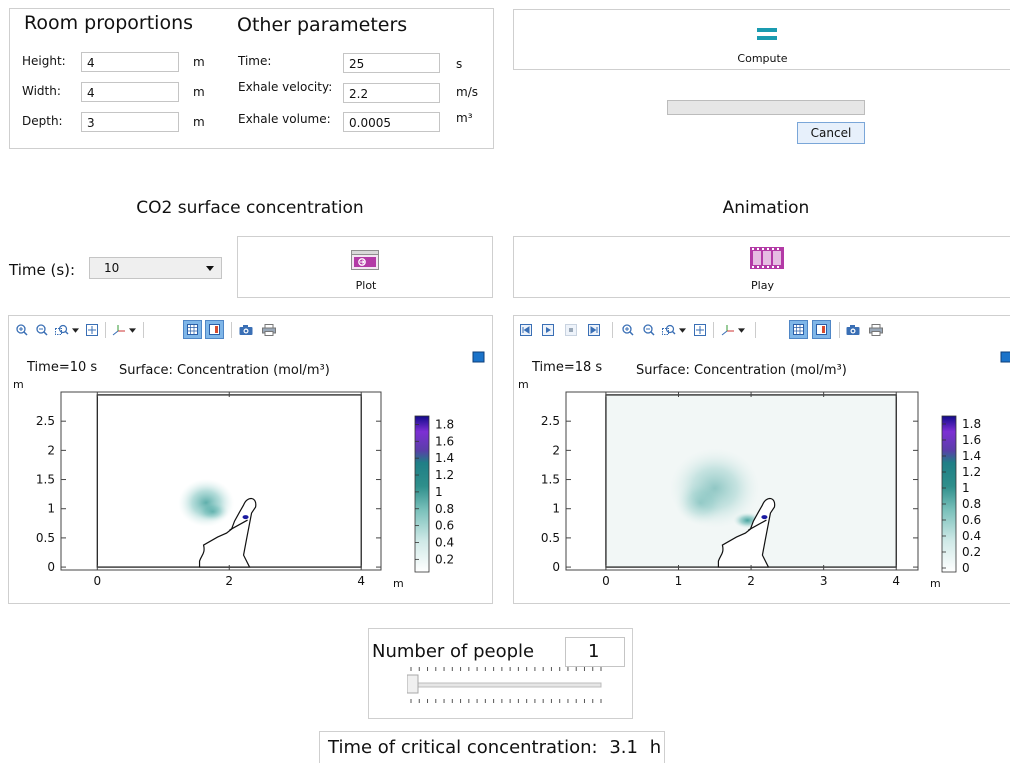 The image size is (1010, 763). What do you see at coordinates (571, 330) in the screenshot?
I see `stop-icon` at bounding box center [571, 330].